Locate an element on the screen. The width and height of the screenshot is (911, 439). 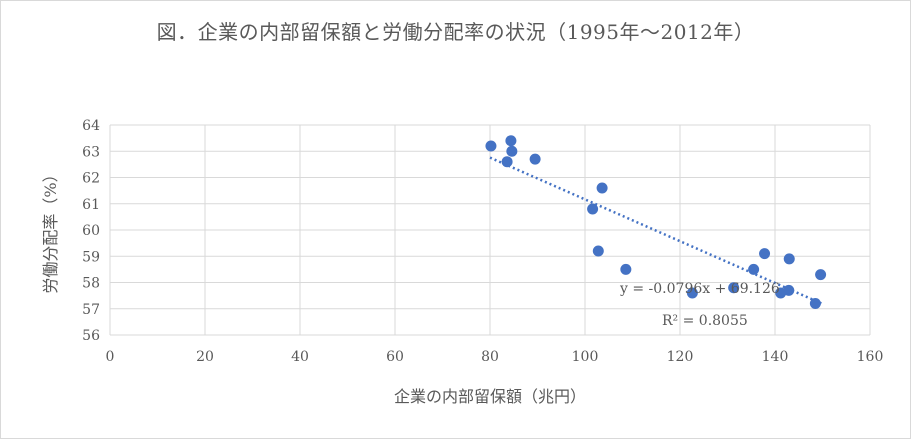
trendline-equation: y = -0.0796x + 69.126 is located at coordinates (699, 289).